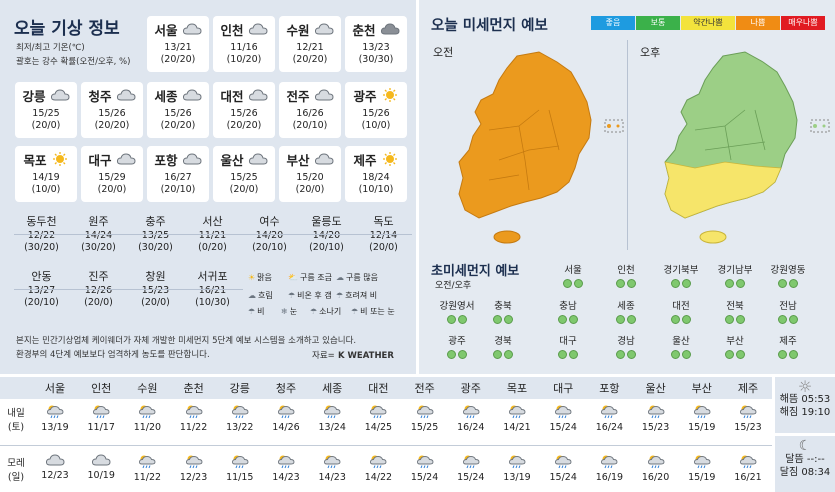 The height and width of the screenshot is (492, 835). What do you see at coordinates (457, 306) in the screenshot?
I see `region-name: 강원영서` at bounding box center [457, 306].